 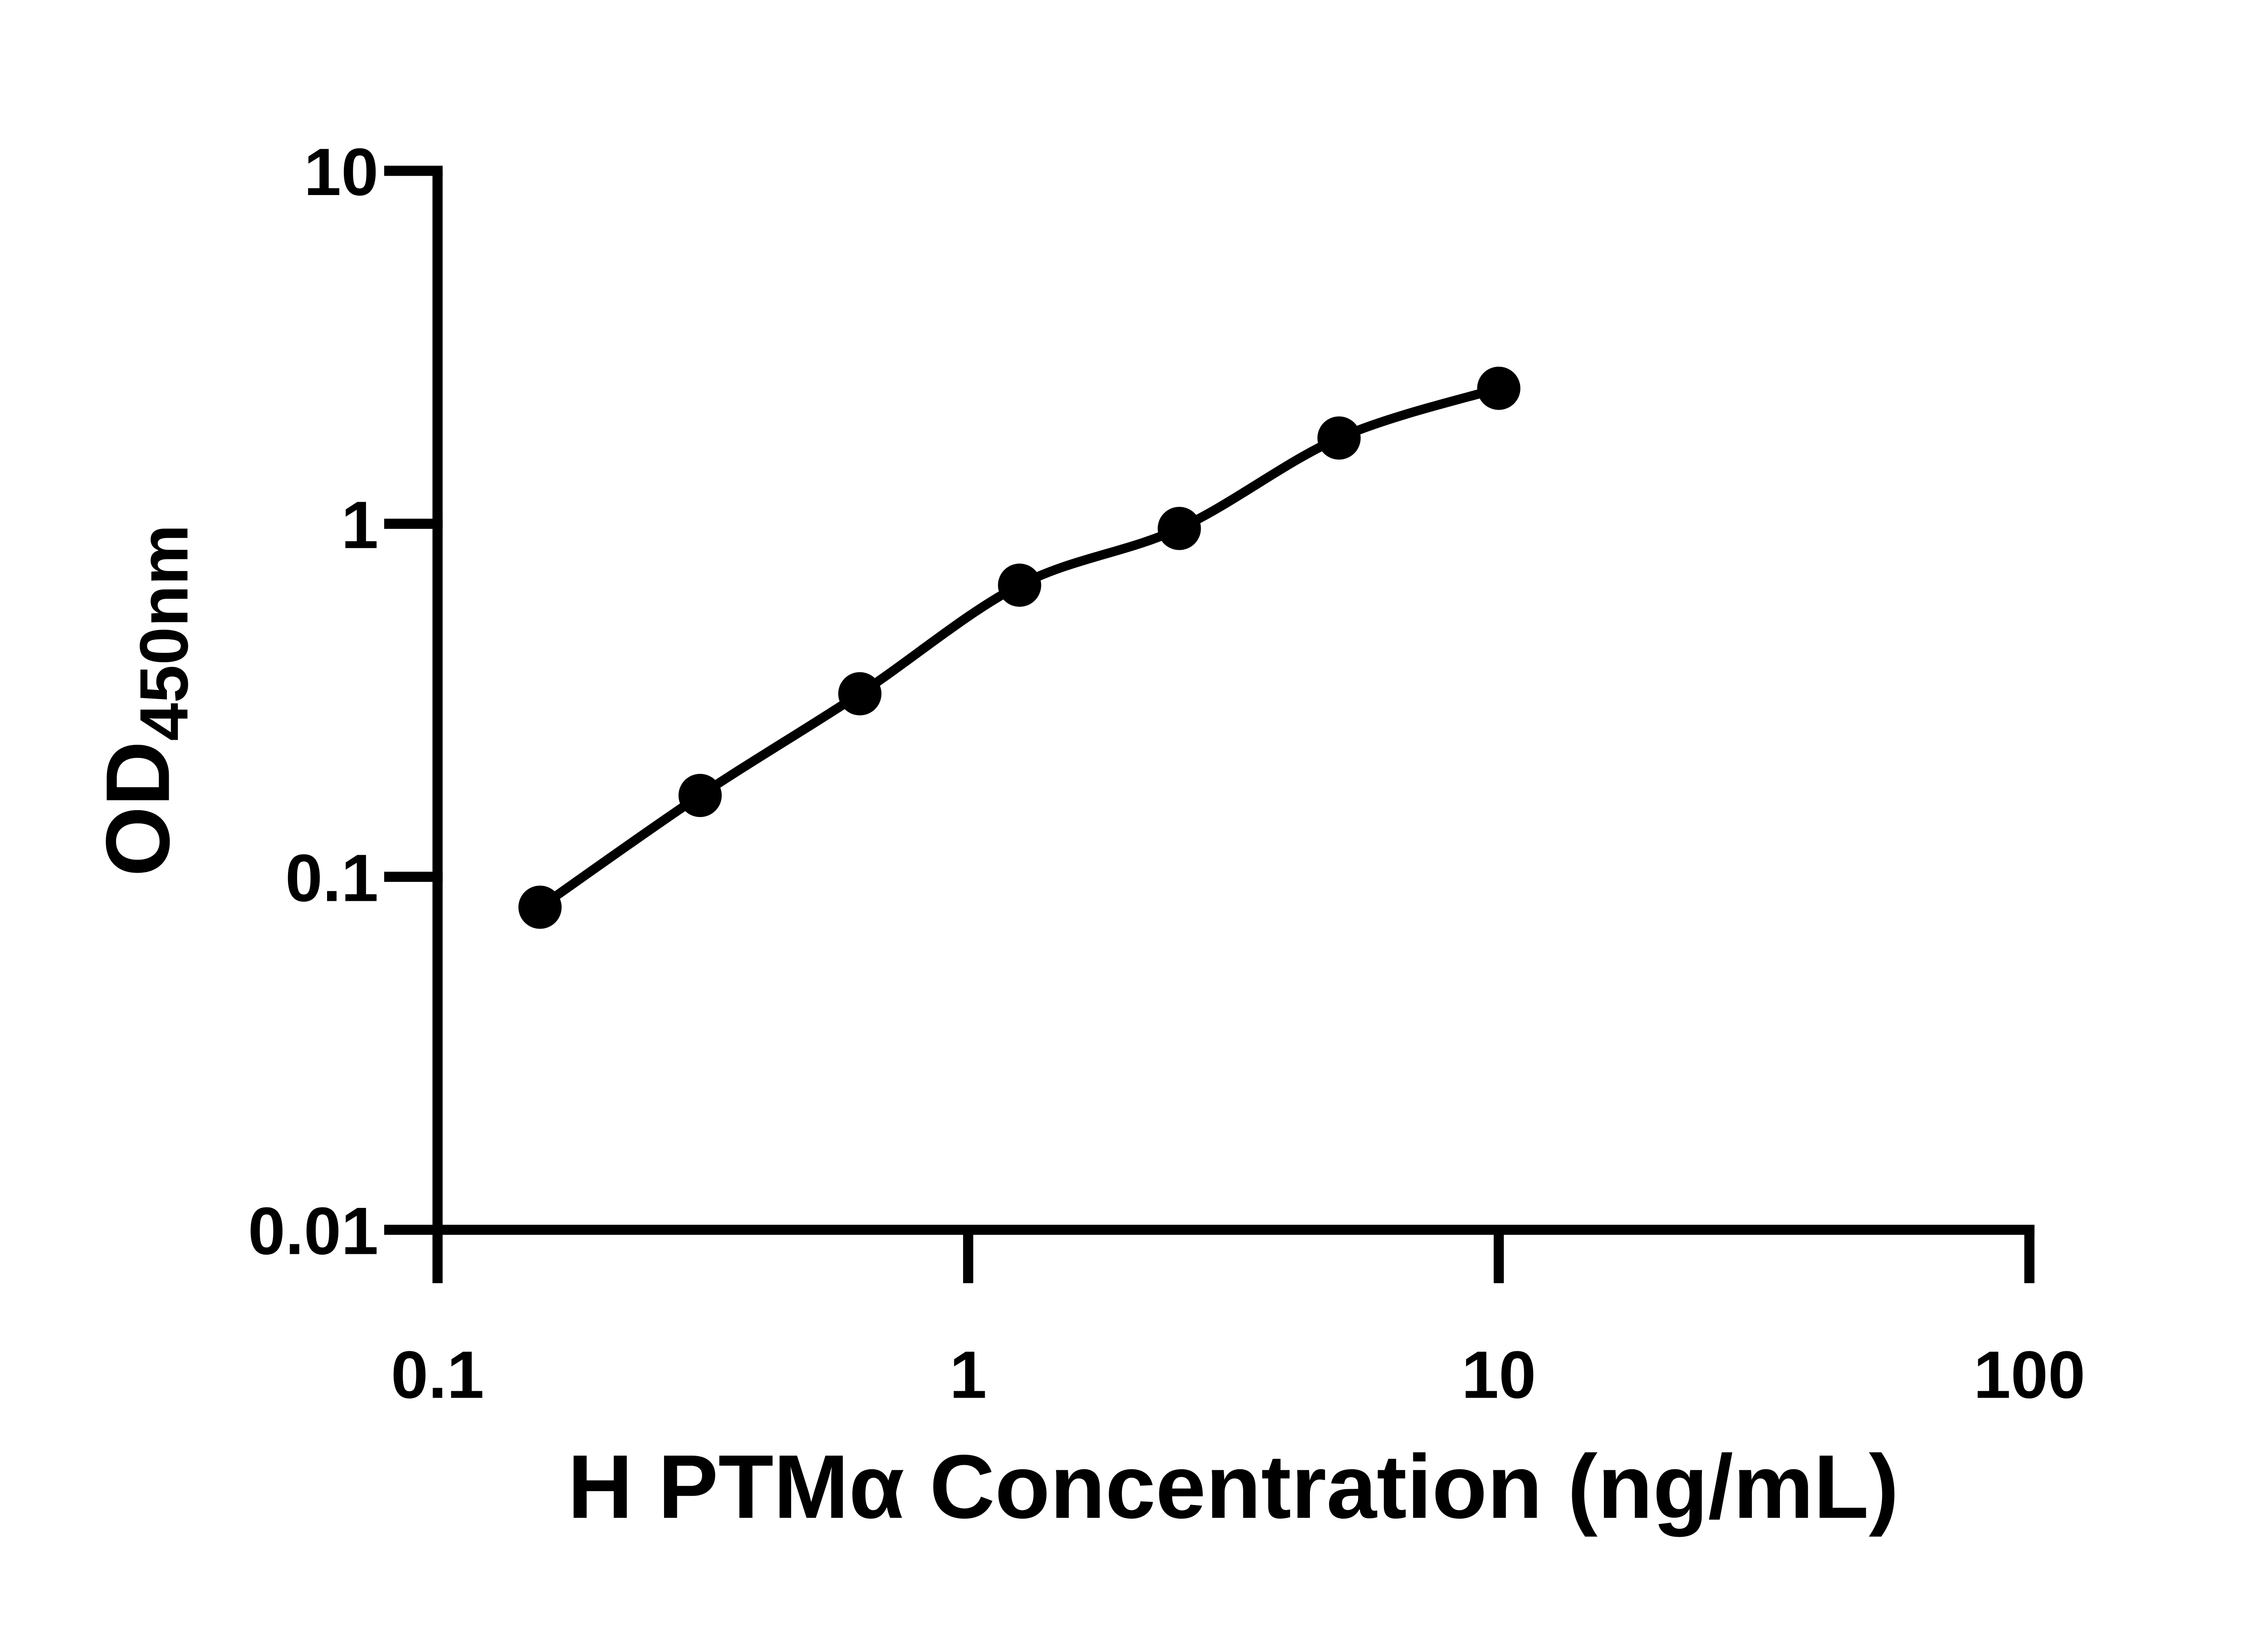 I want to click on y-axis-title-main: OD, so click(x=138, y=809).